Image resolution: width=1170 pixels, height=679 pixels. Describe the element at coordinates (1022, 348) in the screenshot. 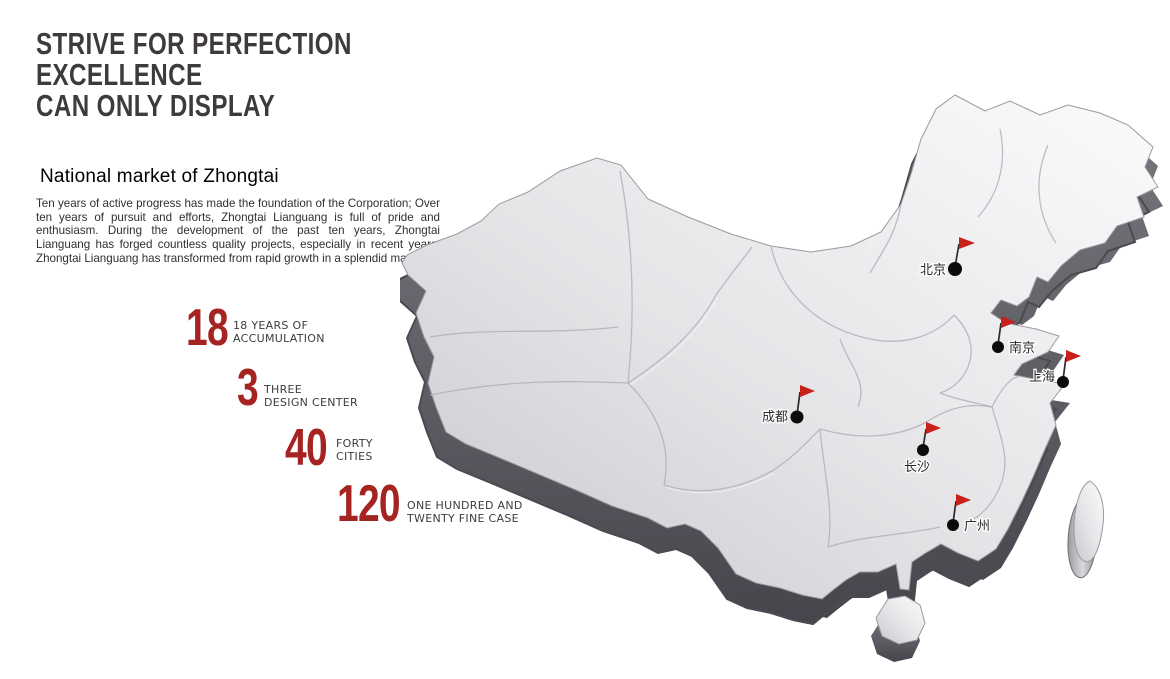

I see `city-label-nanjing: 南京` at that location.